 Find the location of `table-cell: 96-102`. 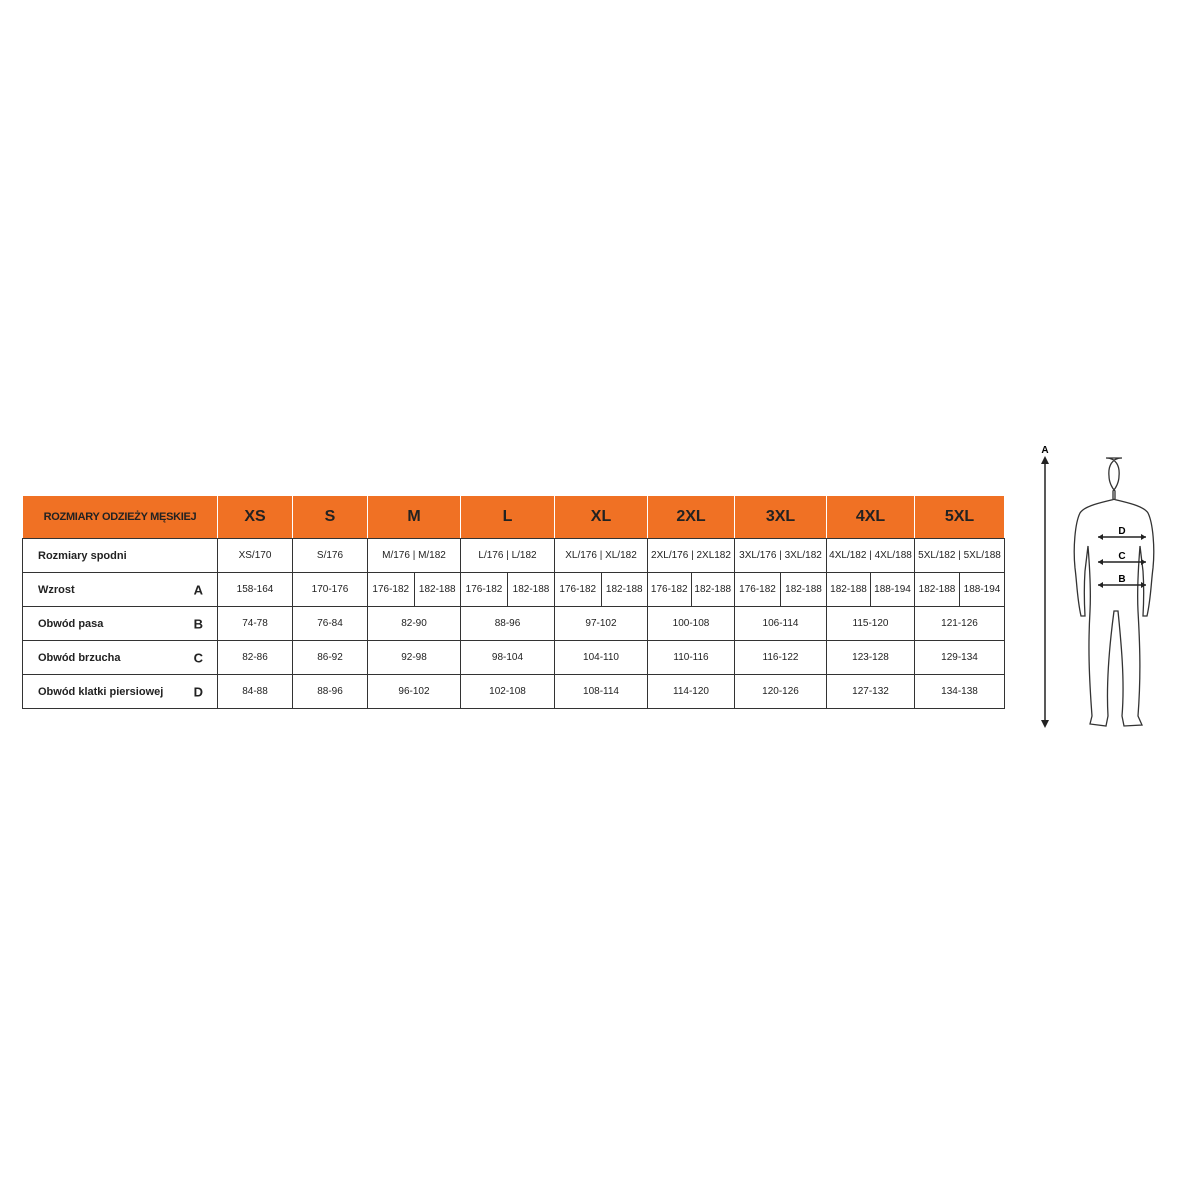

table-cell: 96-102 is located at coordinates (414, 691).